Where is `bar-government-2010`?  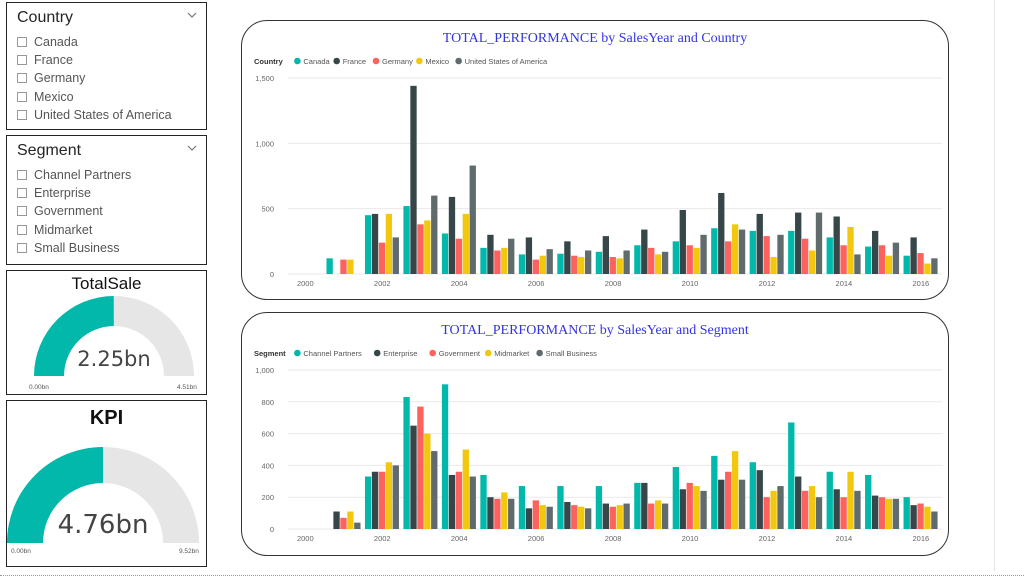 bar-government-2010 is located at coordinates (689, 505).